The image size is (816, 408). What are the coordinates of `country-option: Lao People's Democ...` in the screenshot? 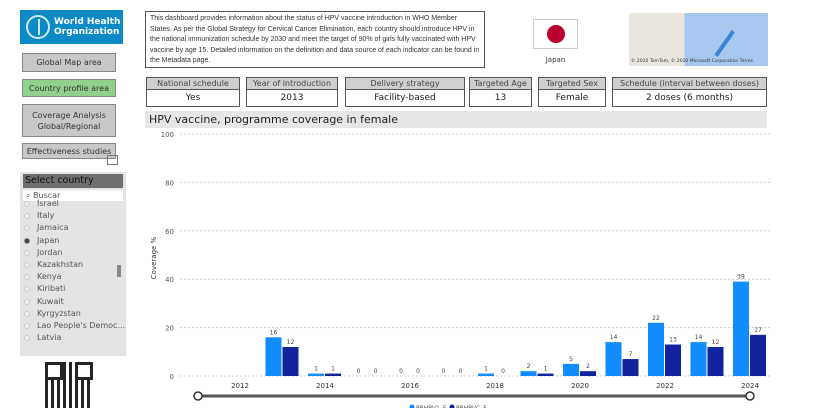 It's located at (73, 326).